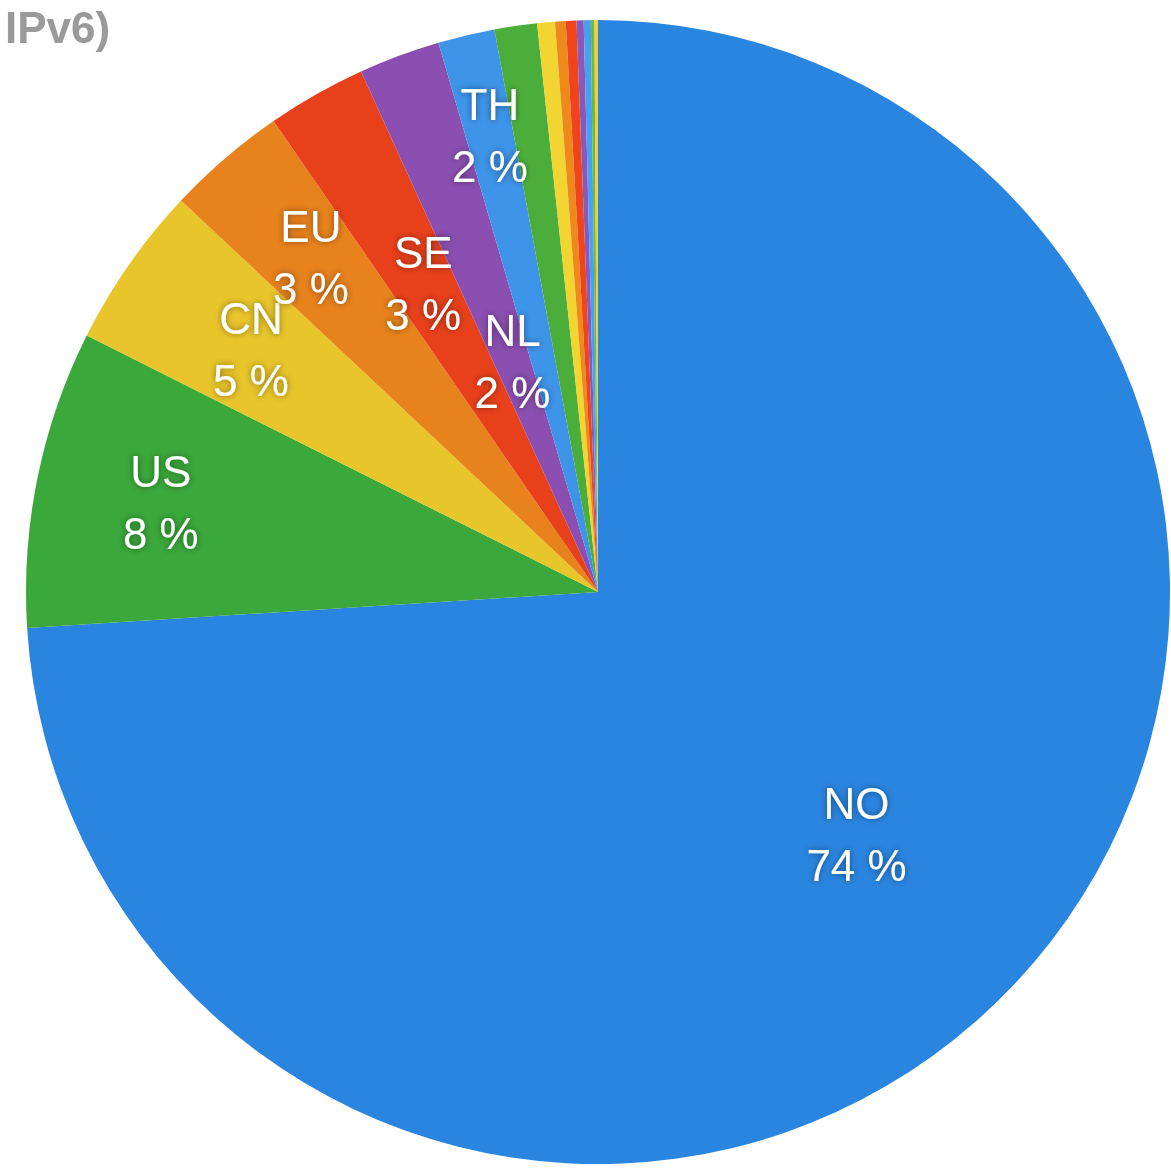 This screenshot has width=1171, height=1176. What do you see at coordinates (512, 392) in the screenshot?
I see `data-label: 2 %` at bounding box center [512, 392].